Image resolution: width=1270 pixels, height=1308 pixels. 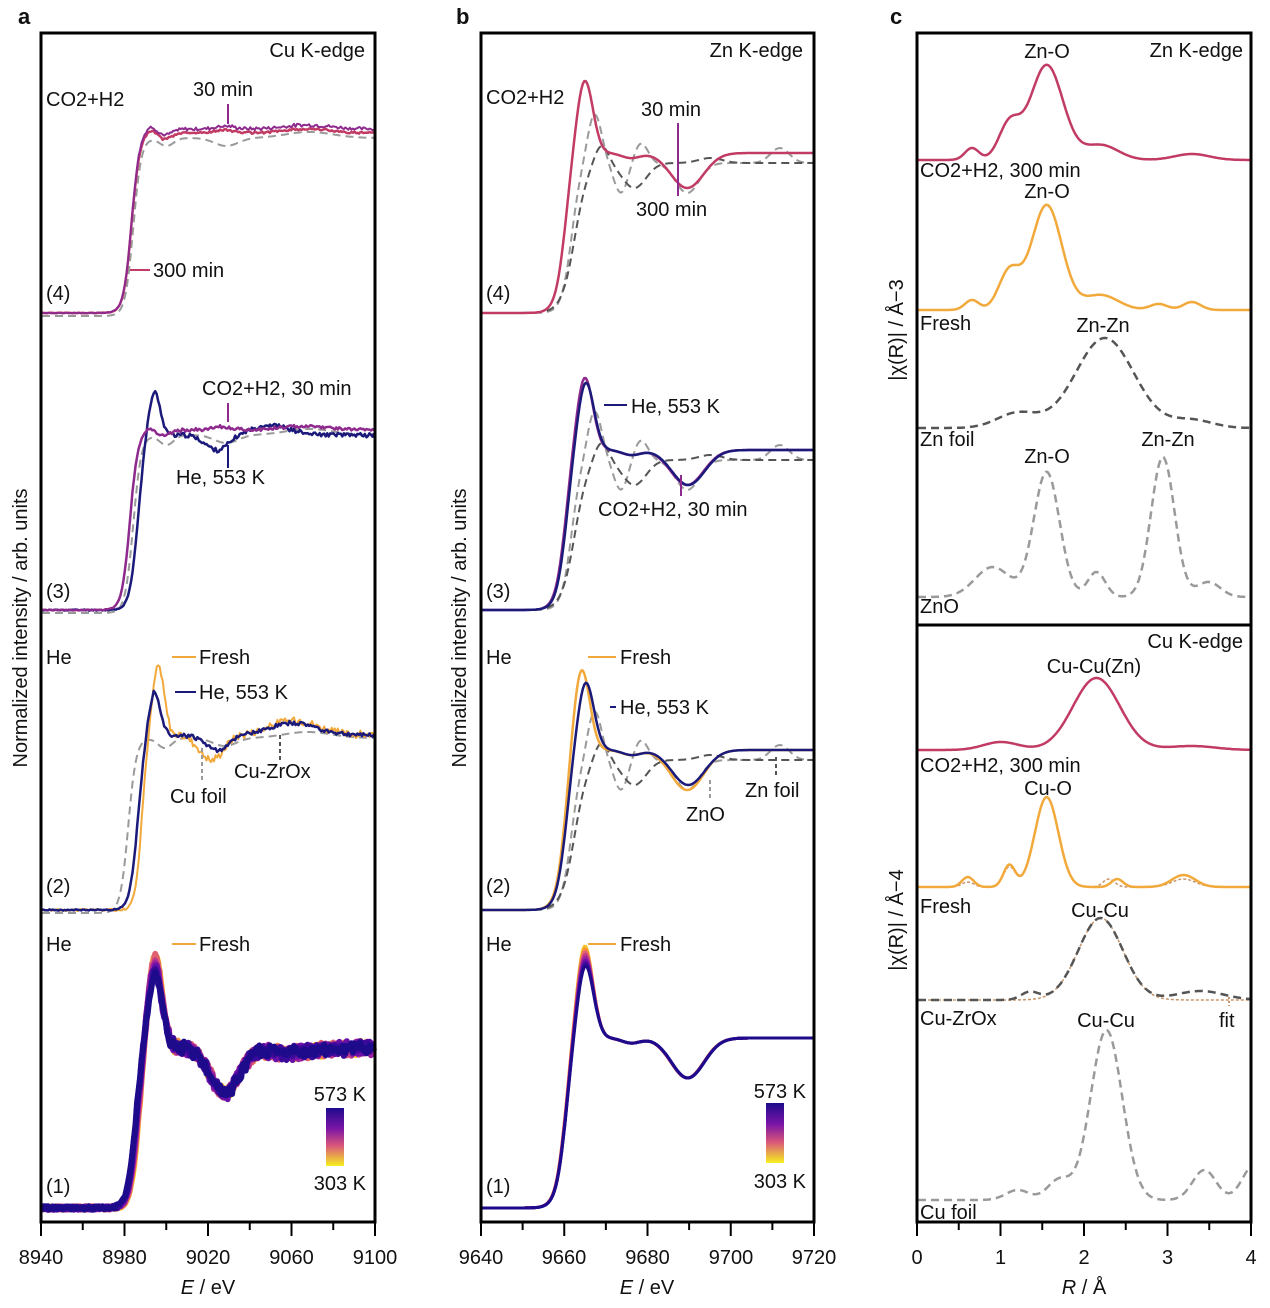 What do you see at coordinates (896, 329) in the screenshot?
I see `panel-c-ylabel-top: |χ(R)| / Å−3` at bounding box center [896, 329].